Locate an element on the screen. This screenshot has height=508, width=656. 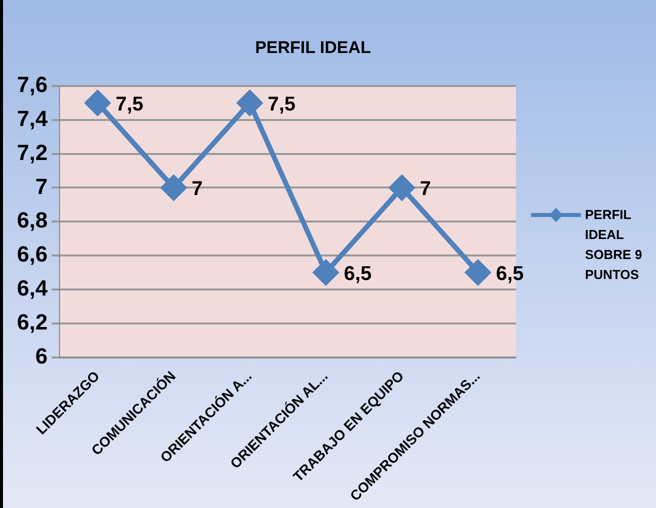
y-tick-label: 7,6 is located at coordinates (32, 85).